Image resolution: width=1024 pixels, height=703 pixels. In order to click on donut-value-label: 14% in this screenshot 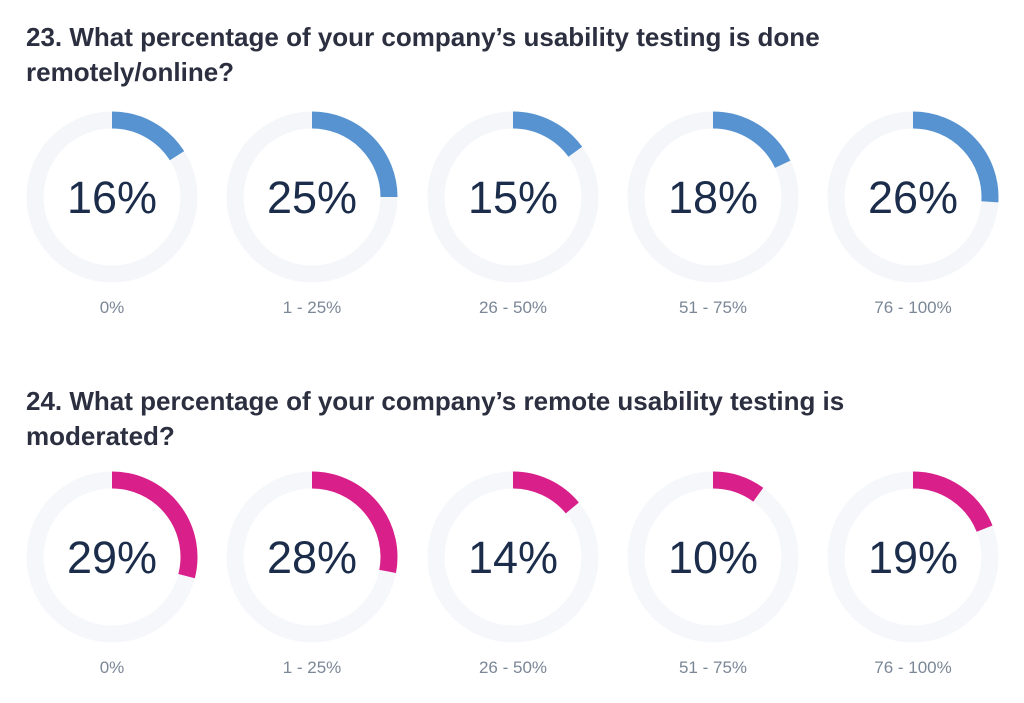, I will do `click(513, 557)`.